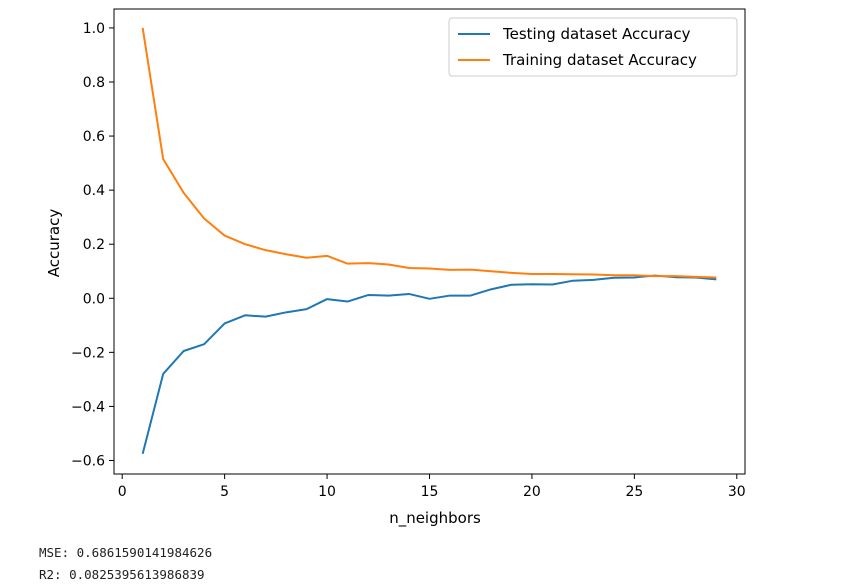 The width and height of the screenshot is (843, 588). I want to click on y-axis-label: Accuracy, so click(54, 243).